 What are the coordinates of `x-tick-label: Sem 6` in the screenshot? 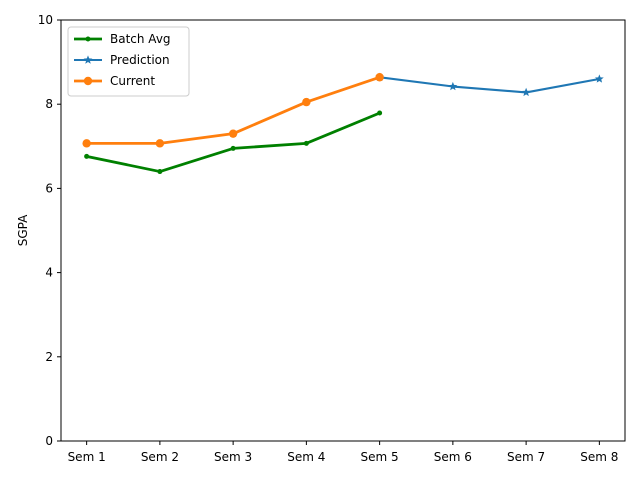 It's located at (453, 457).